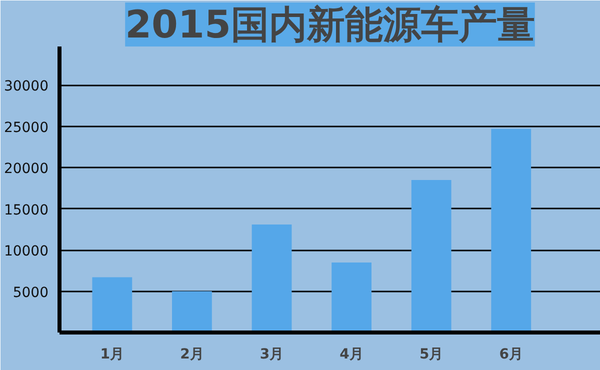 The height and width of the screenshot is (370, 600). I want to click on chart-title: 2015国内新能源车产量, so click(330, 24).